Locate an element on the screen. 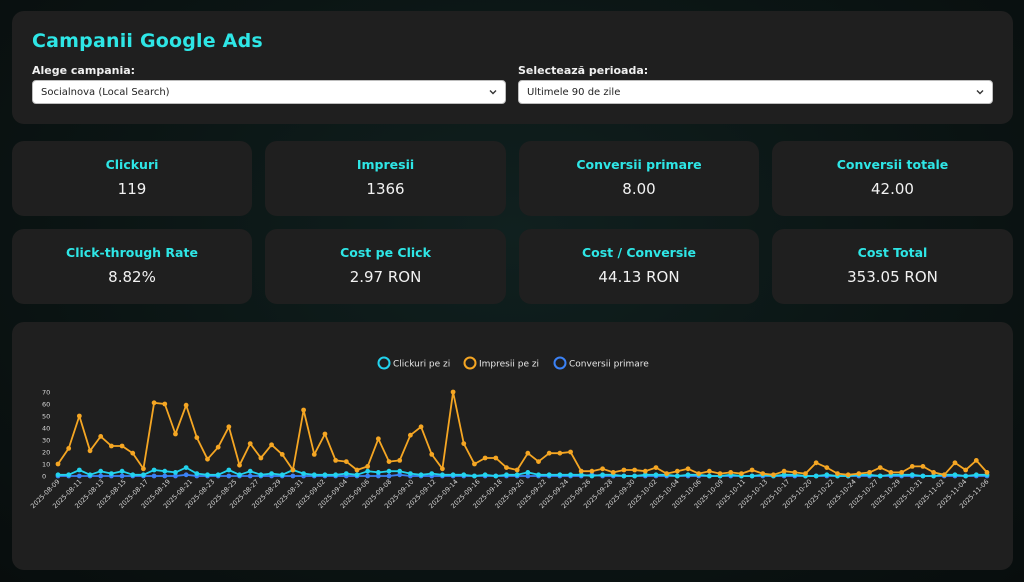 This screenshot has height=582, width=1024. campaign-select: Socialnova (Local Search) is located at coordinates (269, 92).